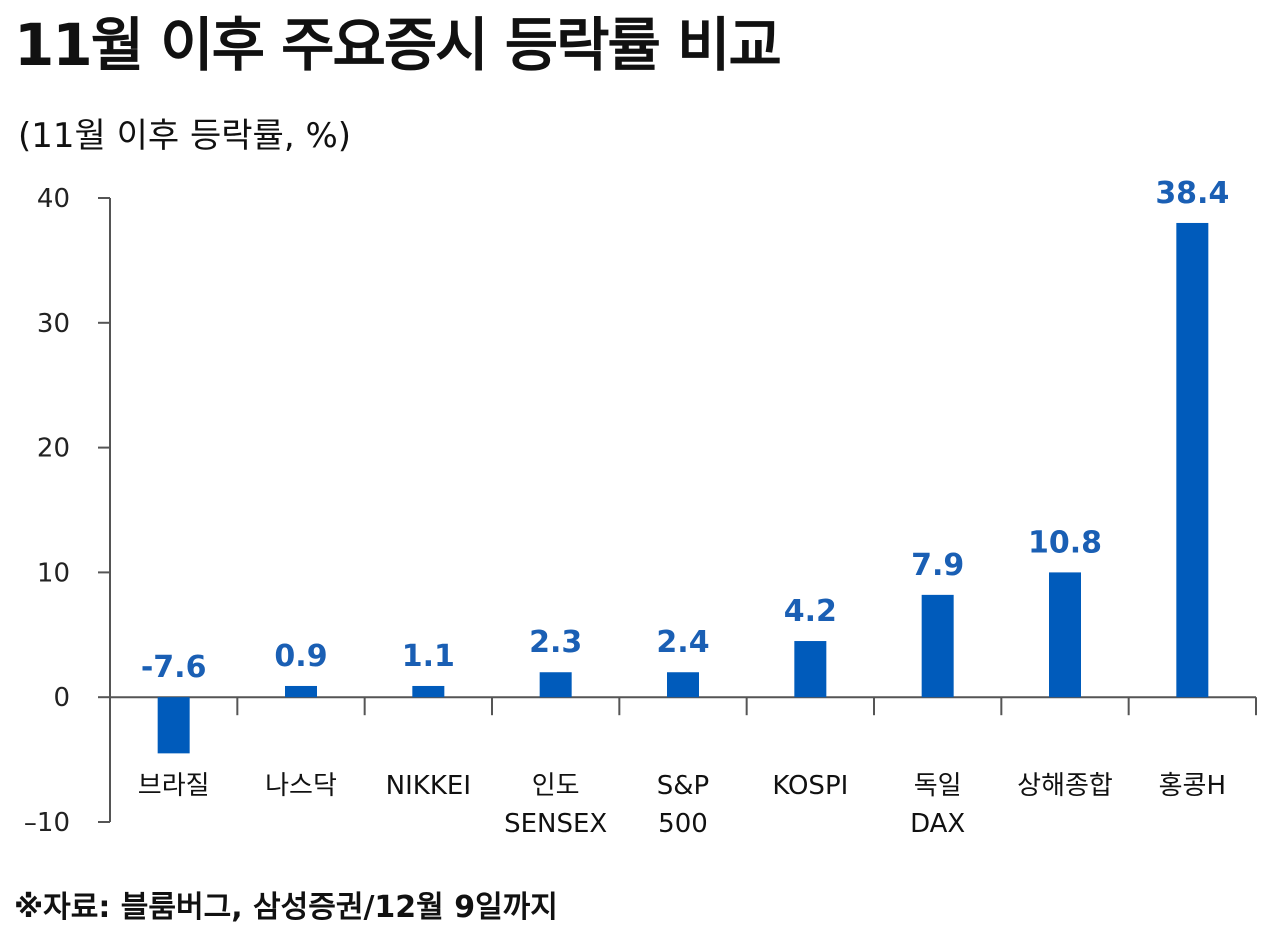 Image resolution: width=1280 pixels, height=940 pixels. Describe the element at coordinates (301, 786) in the screenshot. I see `x-tick-label: 나스닥` at that location.